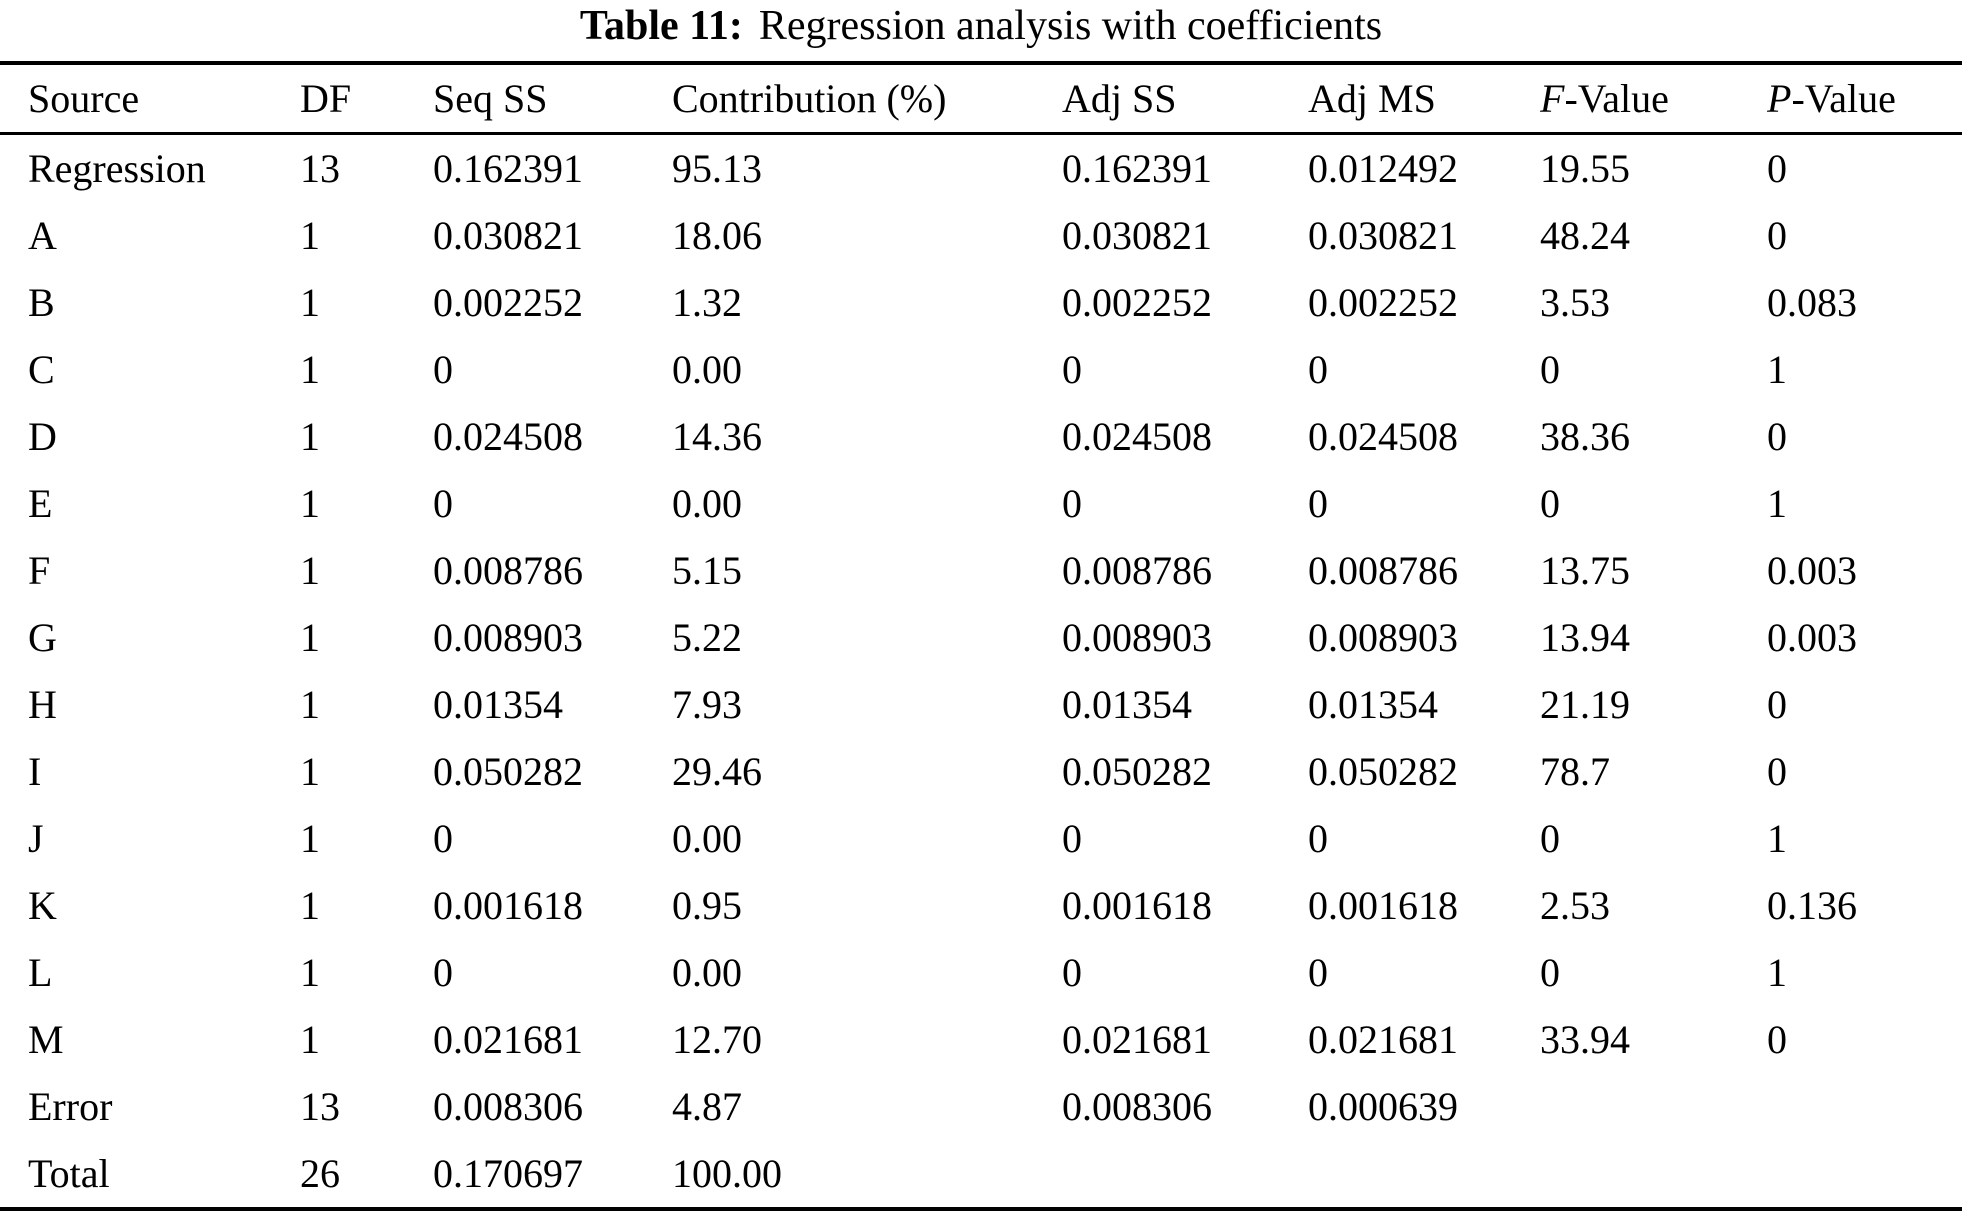 The image size is (1962, 1218). I want to click on table-cell: 0.000639, so click(1383, 1106).